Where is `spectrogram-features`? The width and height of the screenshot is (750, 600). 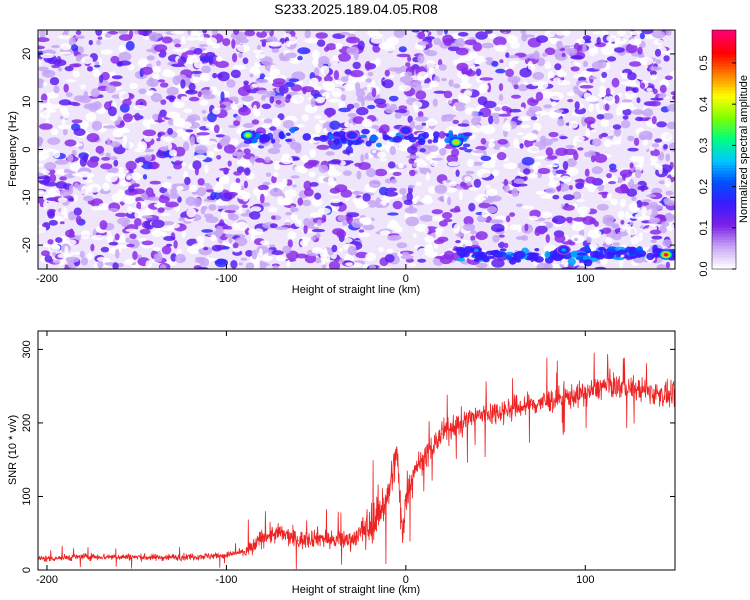
spectrogram-features is located at coordinates (456, 192).